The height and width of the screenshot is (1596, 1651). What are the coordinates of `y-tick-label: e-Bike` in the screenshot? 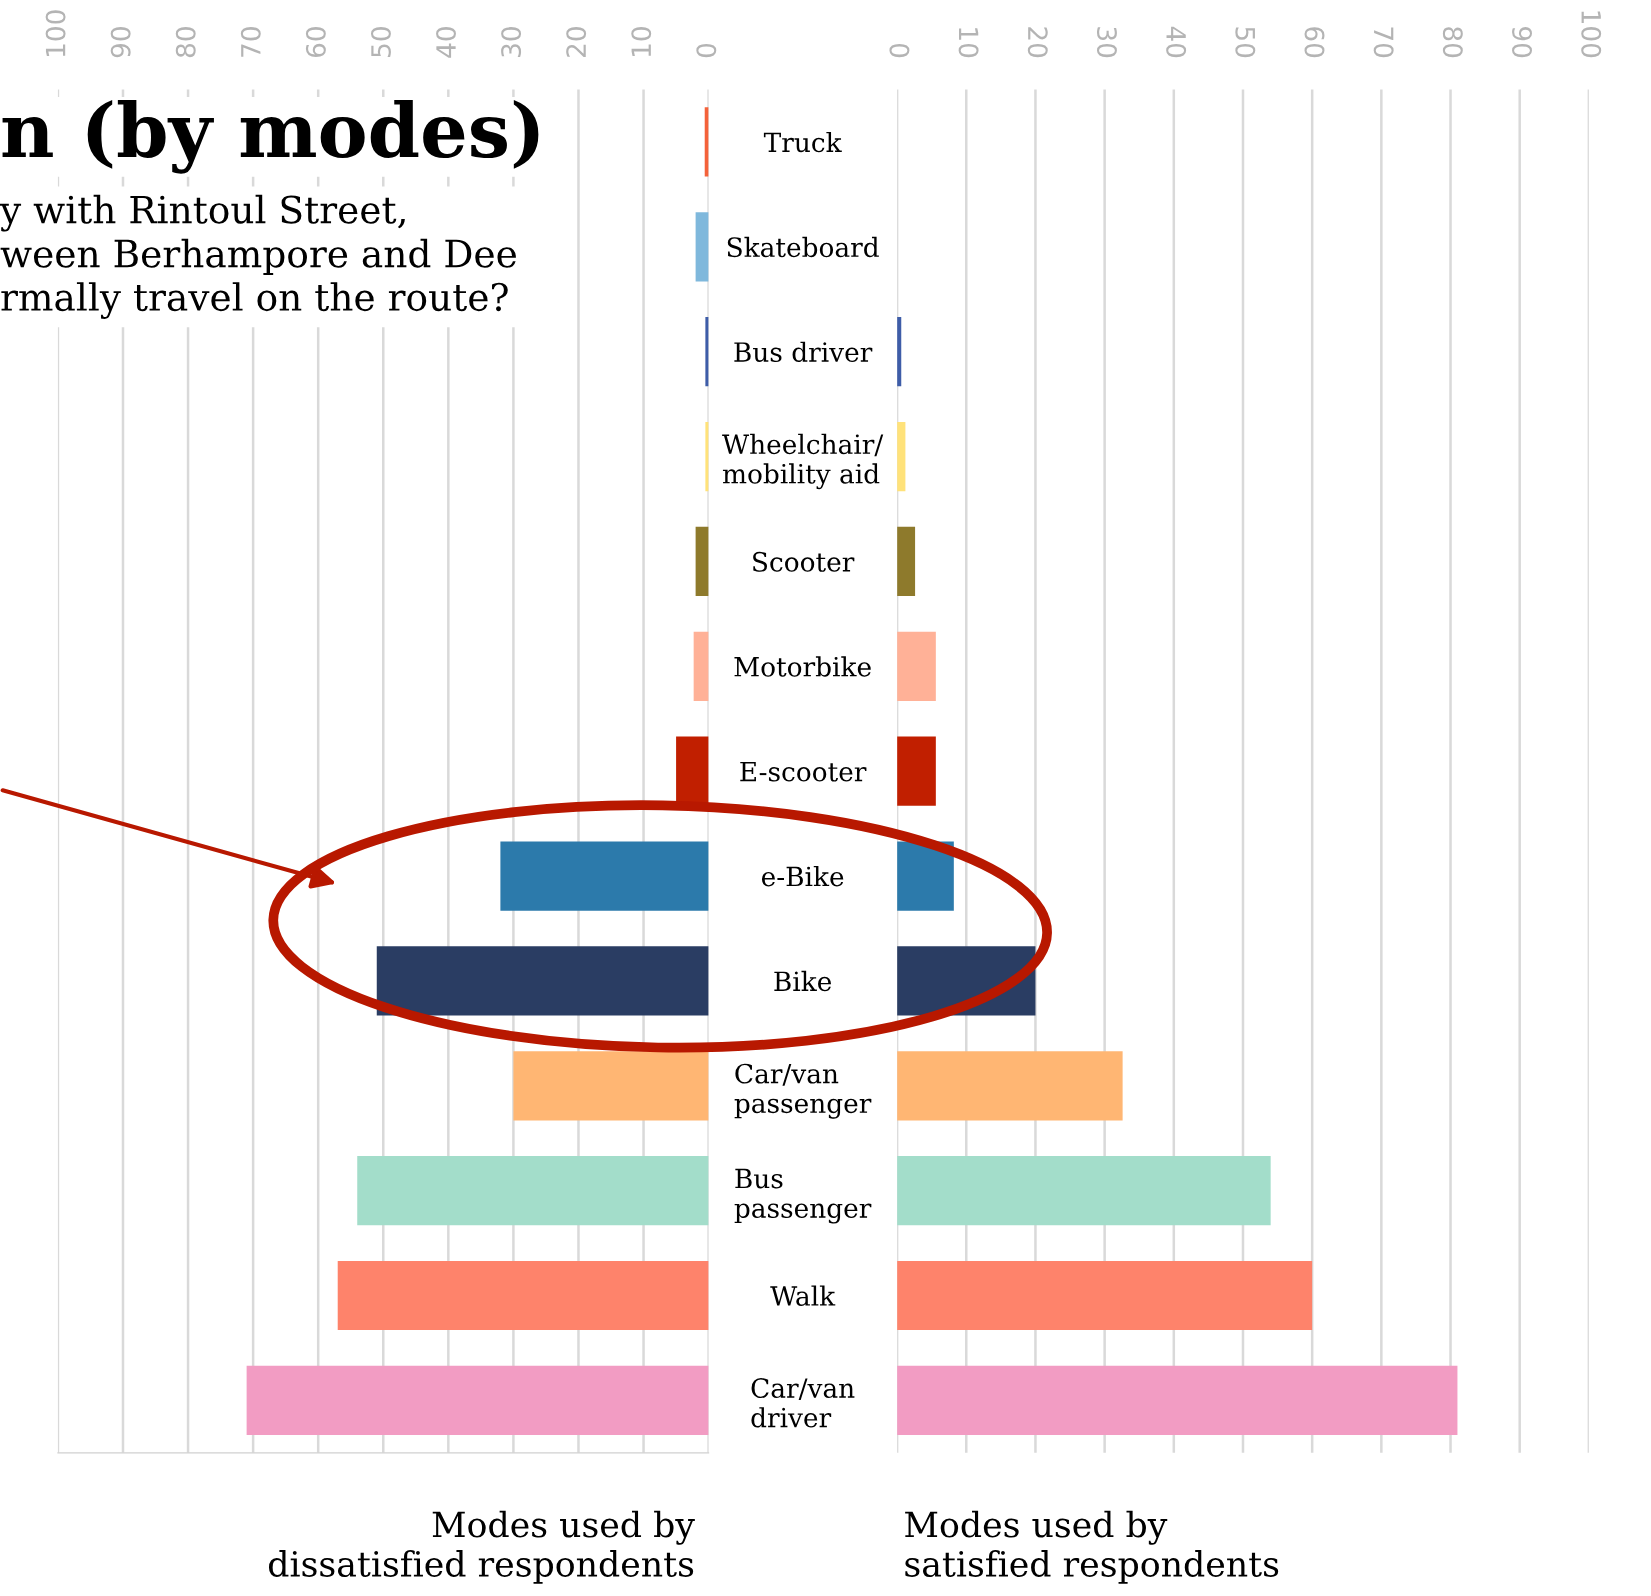 It's located at (802, 876).